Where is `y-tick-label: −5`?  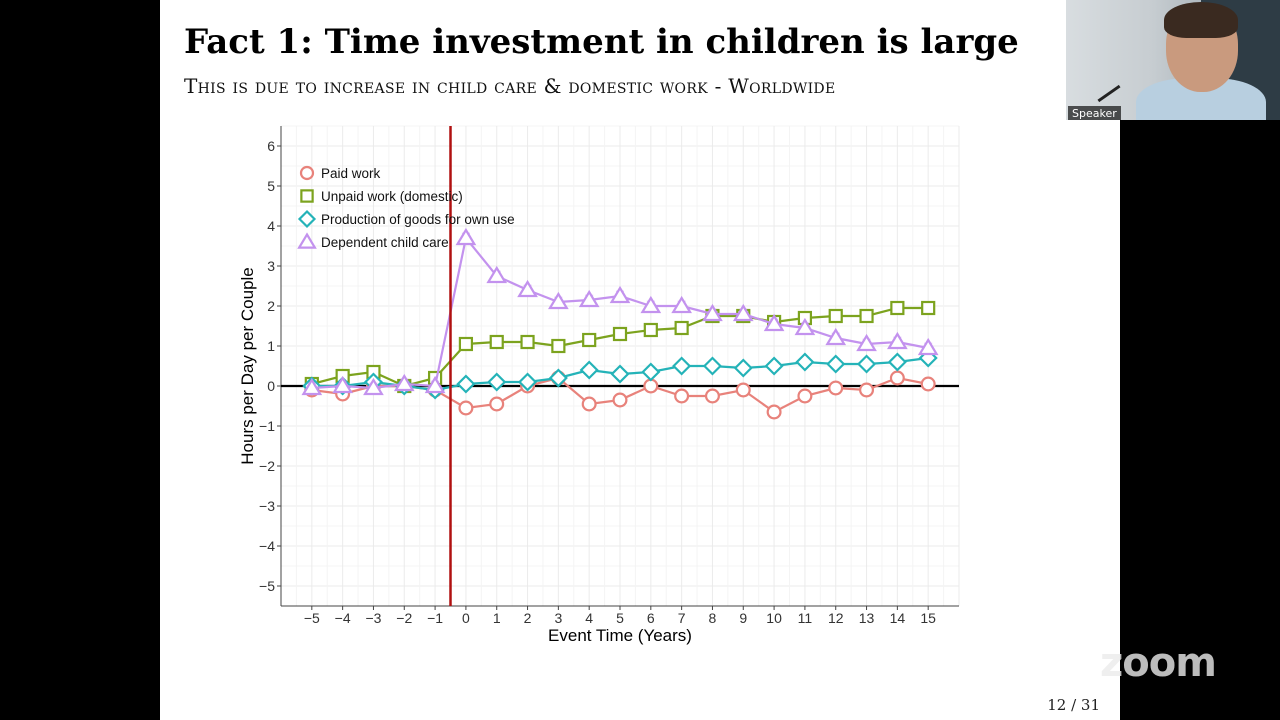 y-tick-label: −5 is located at coordinates (267, 586).